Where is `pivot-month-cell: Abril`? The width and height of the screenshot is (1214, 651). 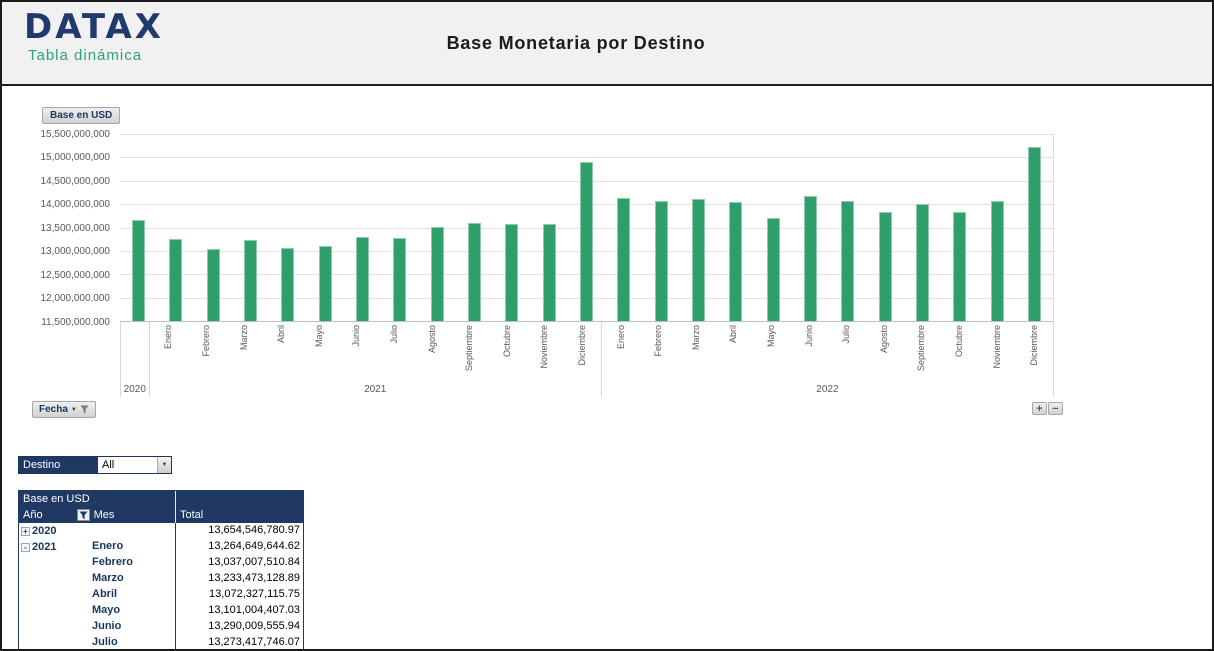 pivot-month-cell: Abril is located at coordinates (105, 594).